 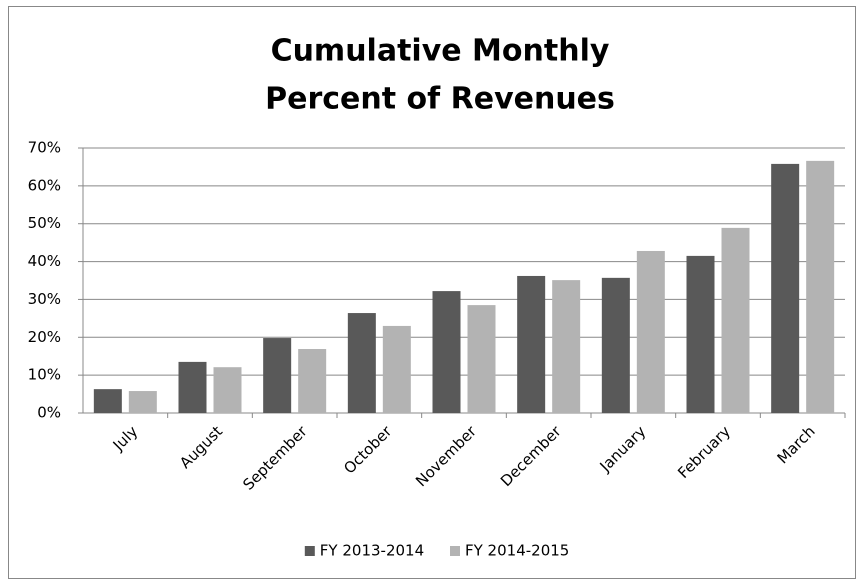 What do you see at coordinates (372, 551) in the screenshot?
I see `legend-label: FY 2013-2014` at bounding box center [372, 551].